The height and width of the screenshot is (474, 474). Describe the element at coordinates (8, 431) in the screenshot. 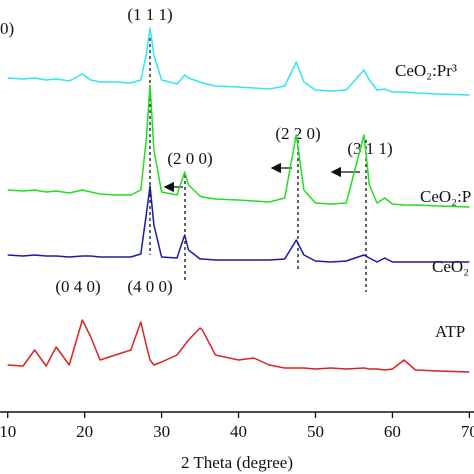

I see `x-tick-label: 10` at that location.